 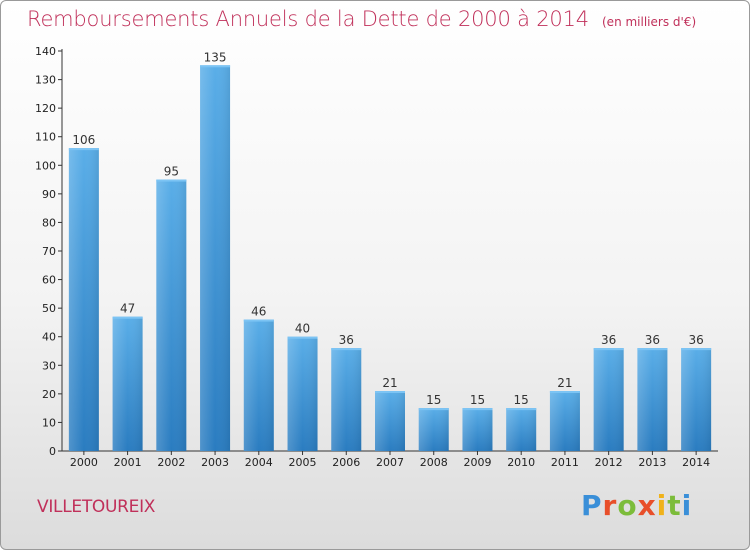 I want to click on bar-value-label: 40, so click(x=302, y=329).